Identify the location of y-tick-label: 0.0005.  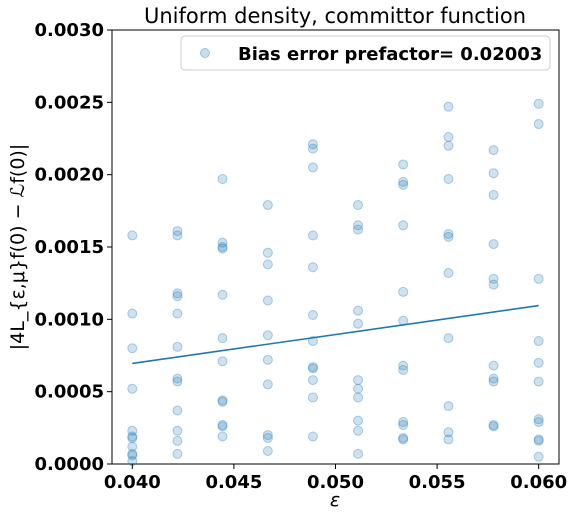
(69, 392).